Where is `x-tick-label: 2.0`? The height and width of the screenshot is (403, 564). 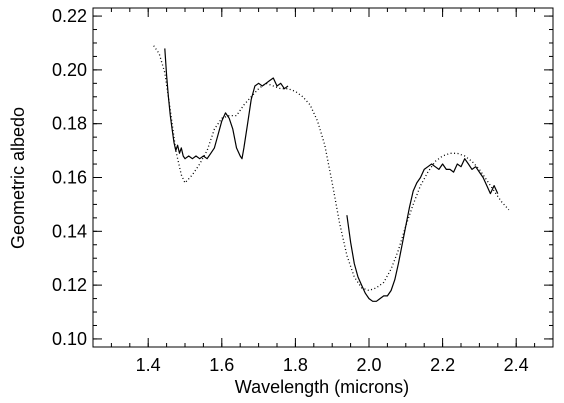 x-tick-label: 2.0 is located at coordinates (368, 365).